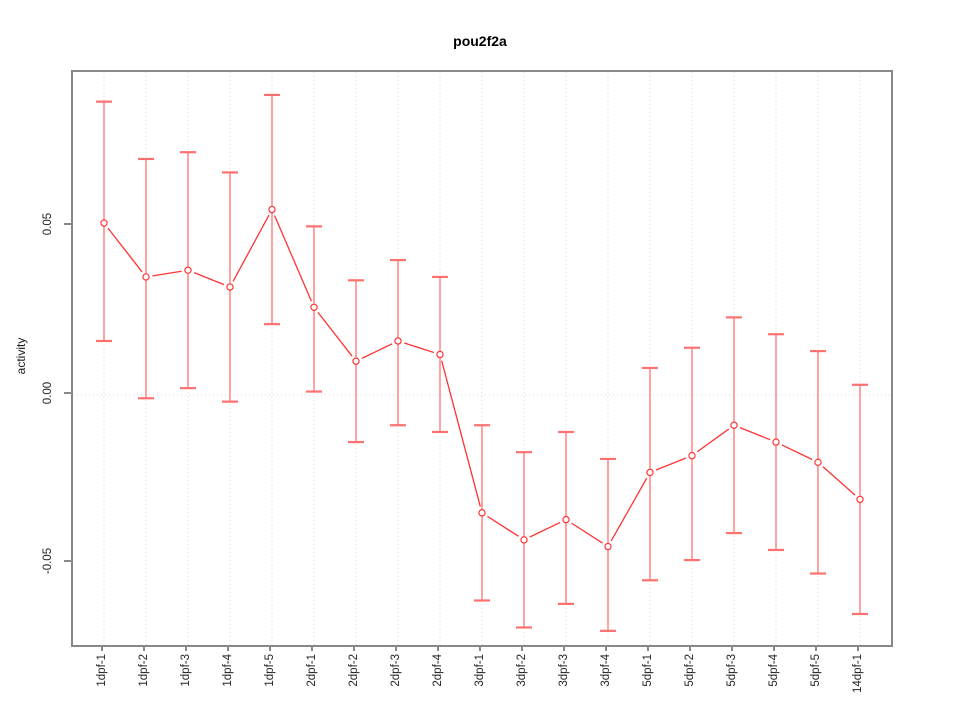 The width and height of the screenshot is (960, 720). Describe the element at coordinates (521, 670) in the screenshot. I see `x-tick-label: 3dpf-2` at that location.